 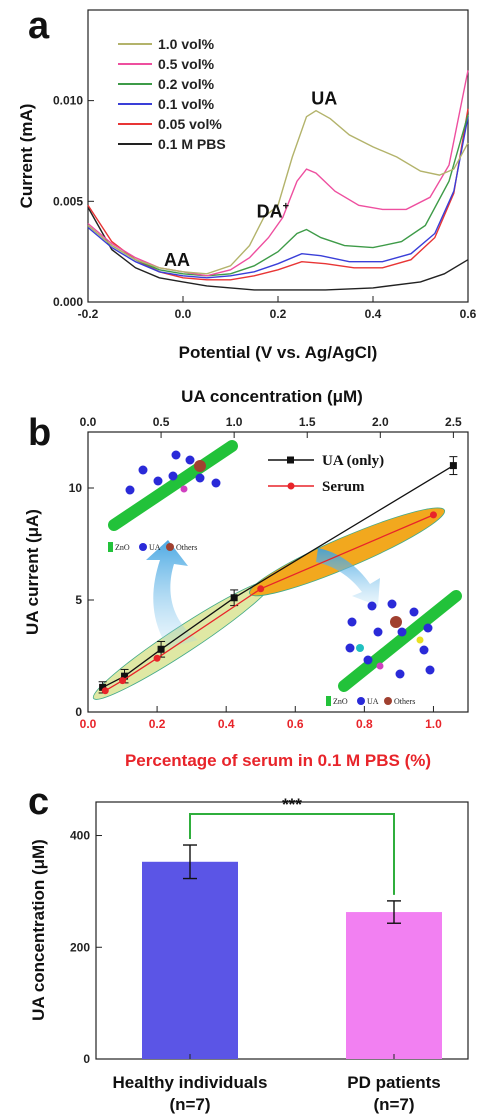 I want to click on panel-b-arrows, so click(x=263, y=594).